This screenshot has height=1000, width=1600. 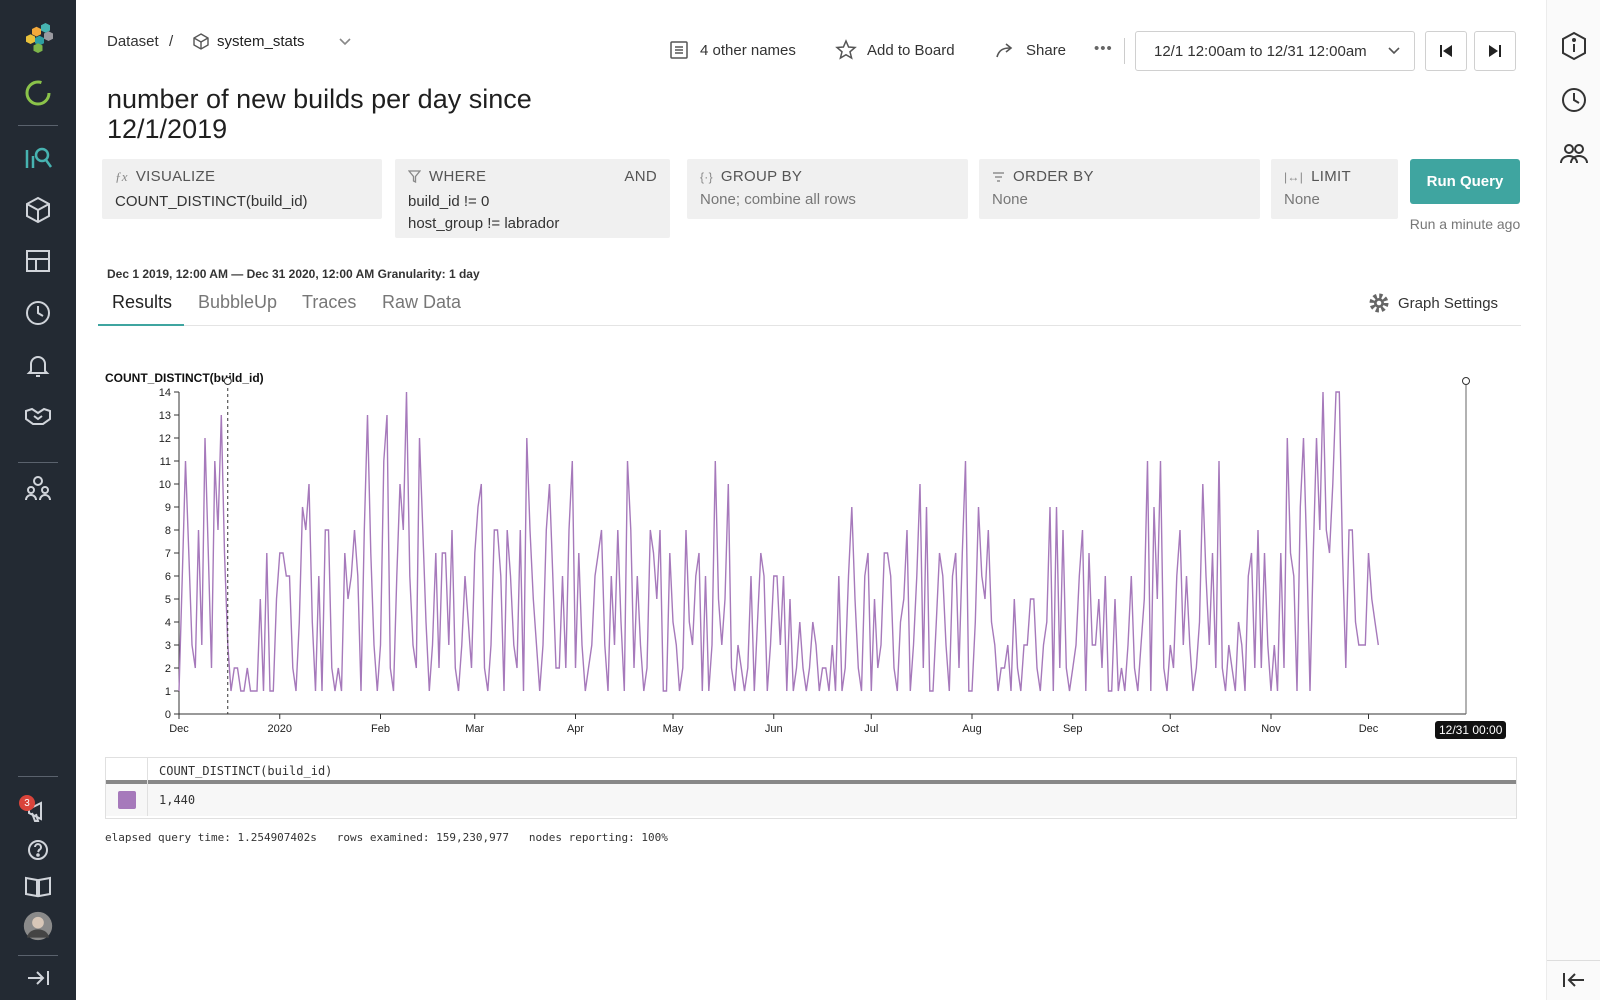 What do you see at coordinates (761, 176) in the screenshot?
I see `group-by-label: GROUP BY` at bounding box center [761, 176].